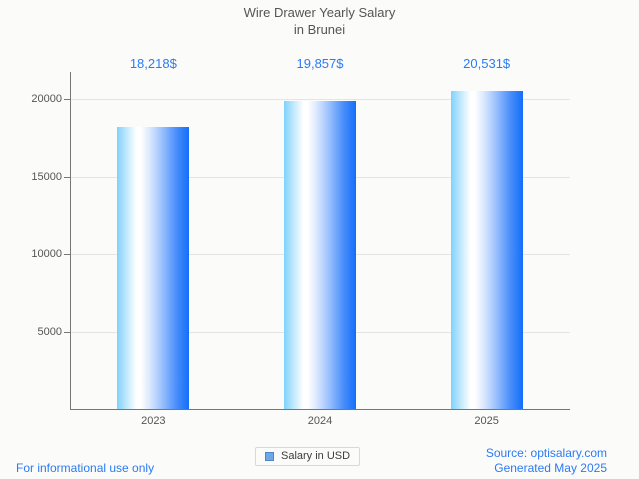 The height and width of the screenshot is (479, 639). I want to click on x-axis-line, so click(320, 409).